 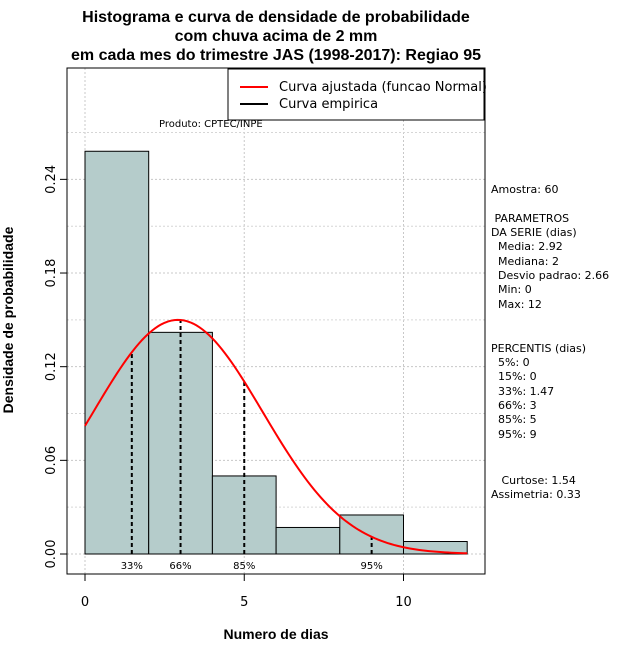 I want to click on x-tick-label-5: 5, so click(x=244, y=602).